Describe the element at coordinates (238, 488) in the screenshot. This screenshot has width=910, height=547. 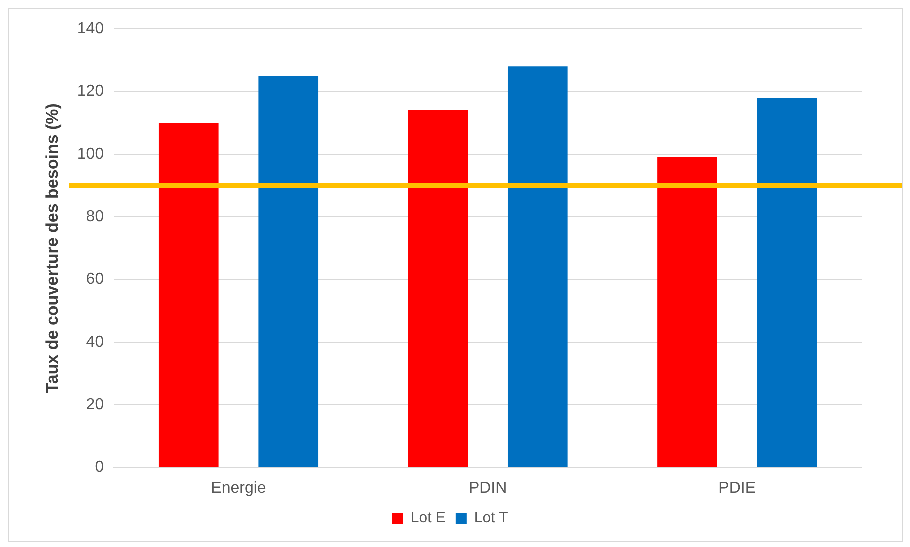
I see `x-tick-label: Energie` at that location.